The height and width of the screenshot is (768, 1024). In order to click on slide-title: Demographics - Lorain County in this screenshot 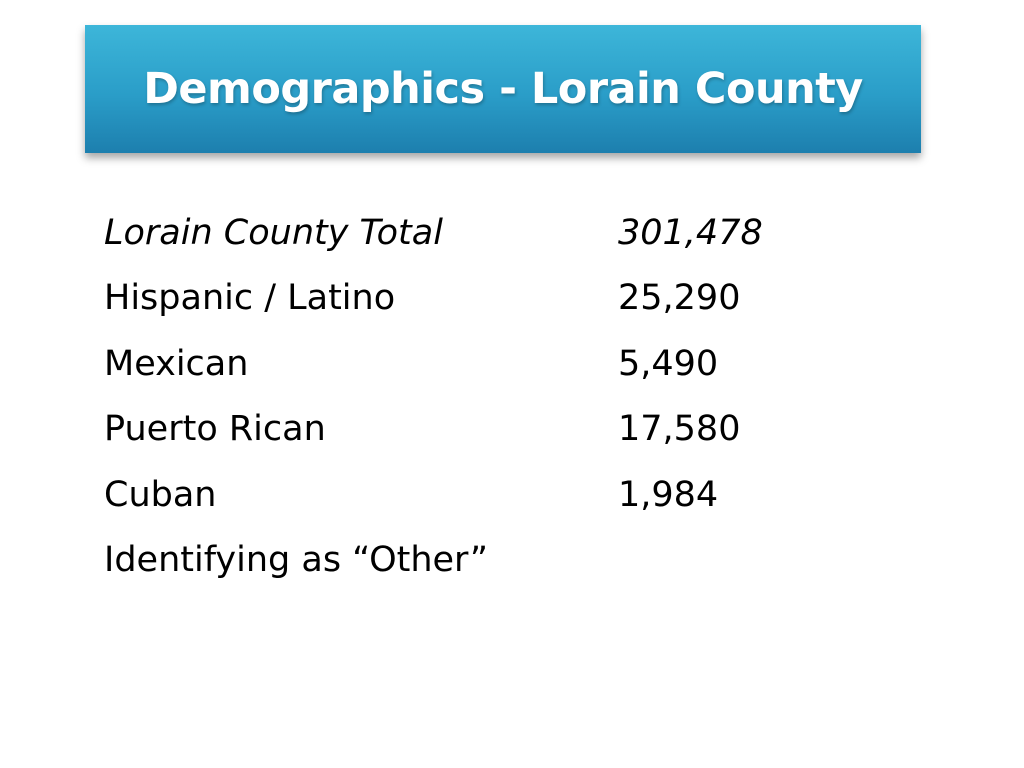, I will do `click(503, 89)`.